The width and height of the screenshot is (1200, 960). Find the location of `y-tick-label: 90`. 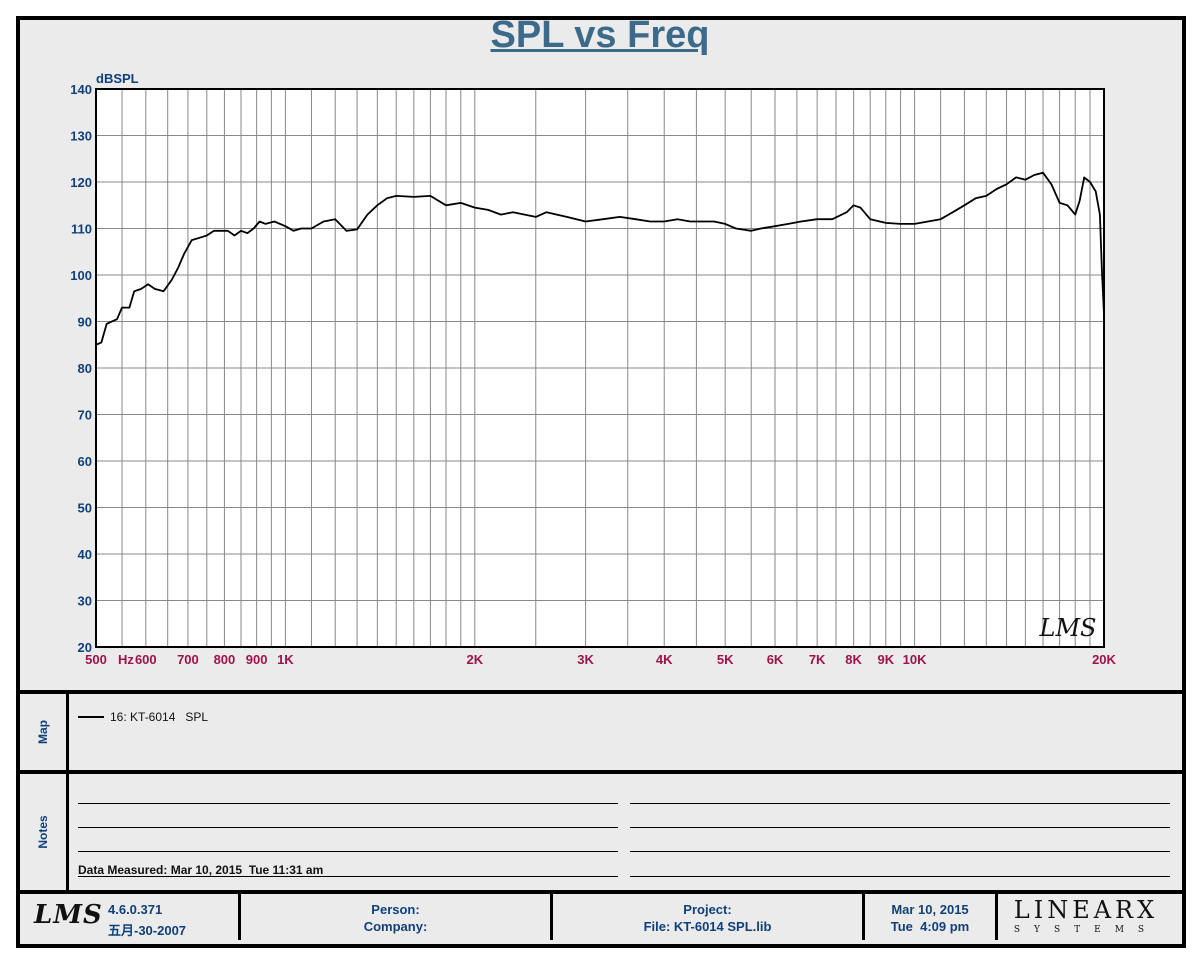

y-tick-label: 90 is located at coordinates (85, 322).